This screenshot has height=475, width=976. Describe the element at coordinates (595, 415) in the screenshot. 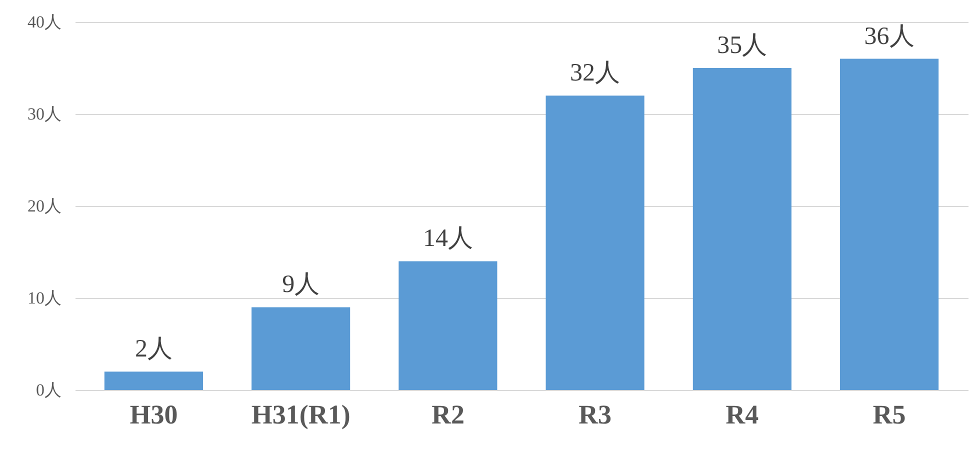

I see `x-tick-label: R3` at that location.